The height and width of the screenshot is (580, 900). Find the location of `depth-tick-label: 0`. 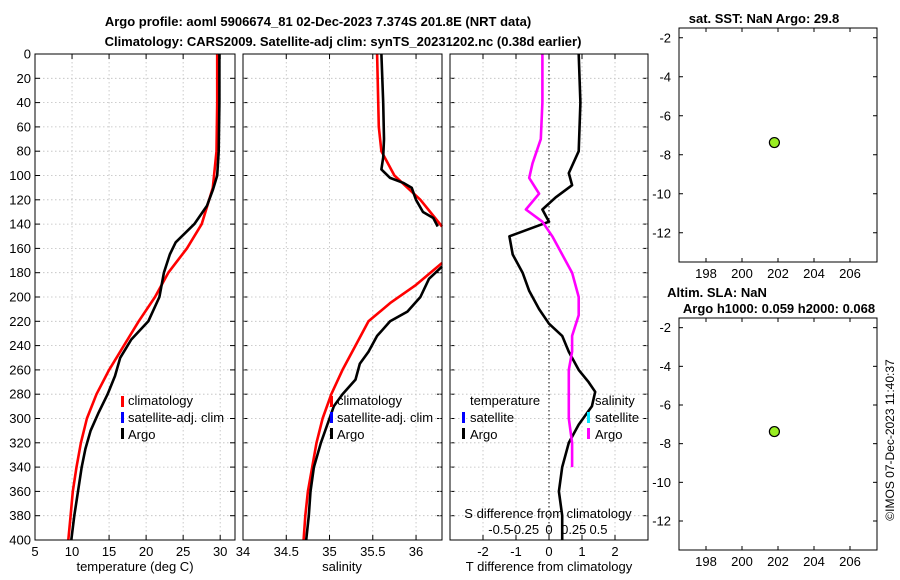

depth-tick-label: 0 is located at coordinates (27, 54).